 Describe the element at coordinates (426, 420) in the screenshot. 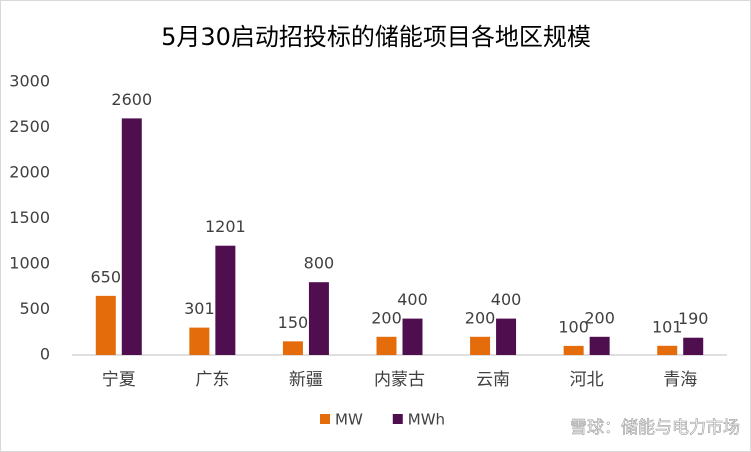

I see `legend-label: MWh` at that location.